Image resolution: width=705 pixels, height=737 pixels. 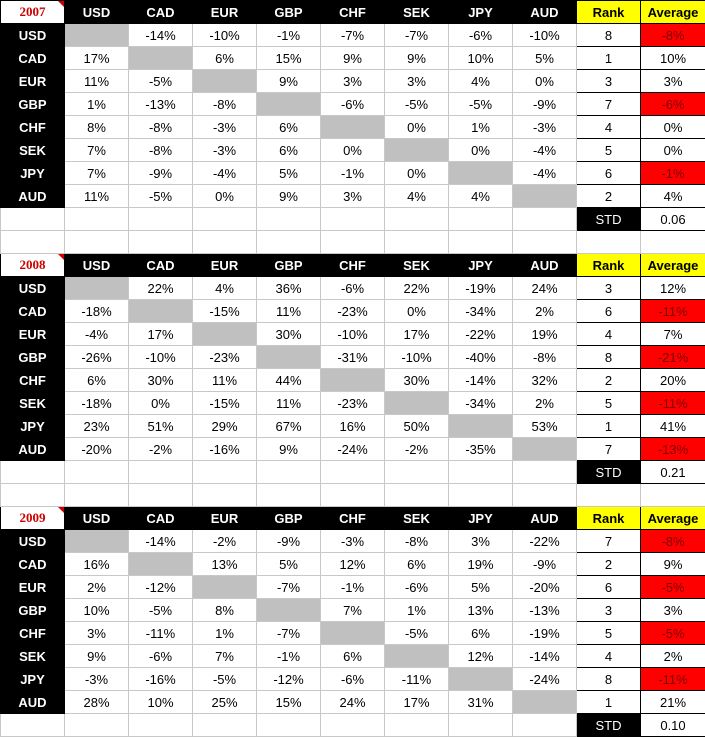 I want to click on value-cell: -23%, so click(x=224, y=357).